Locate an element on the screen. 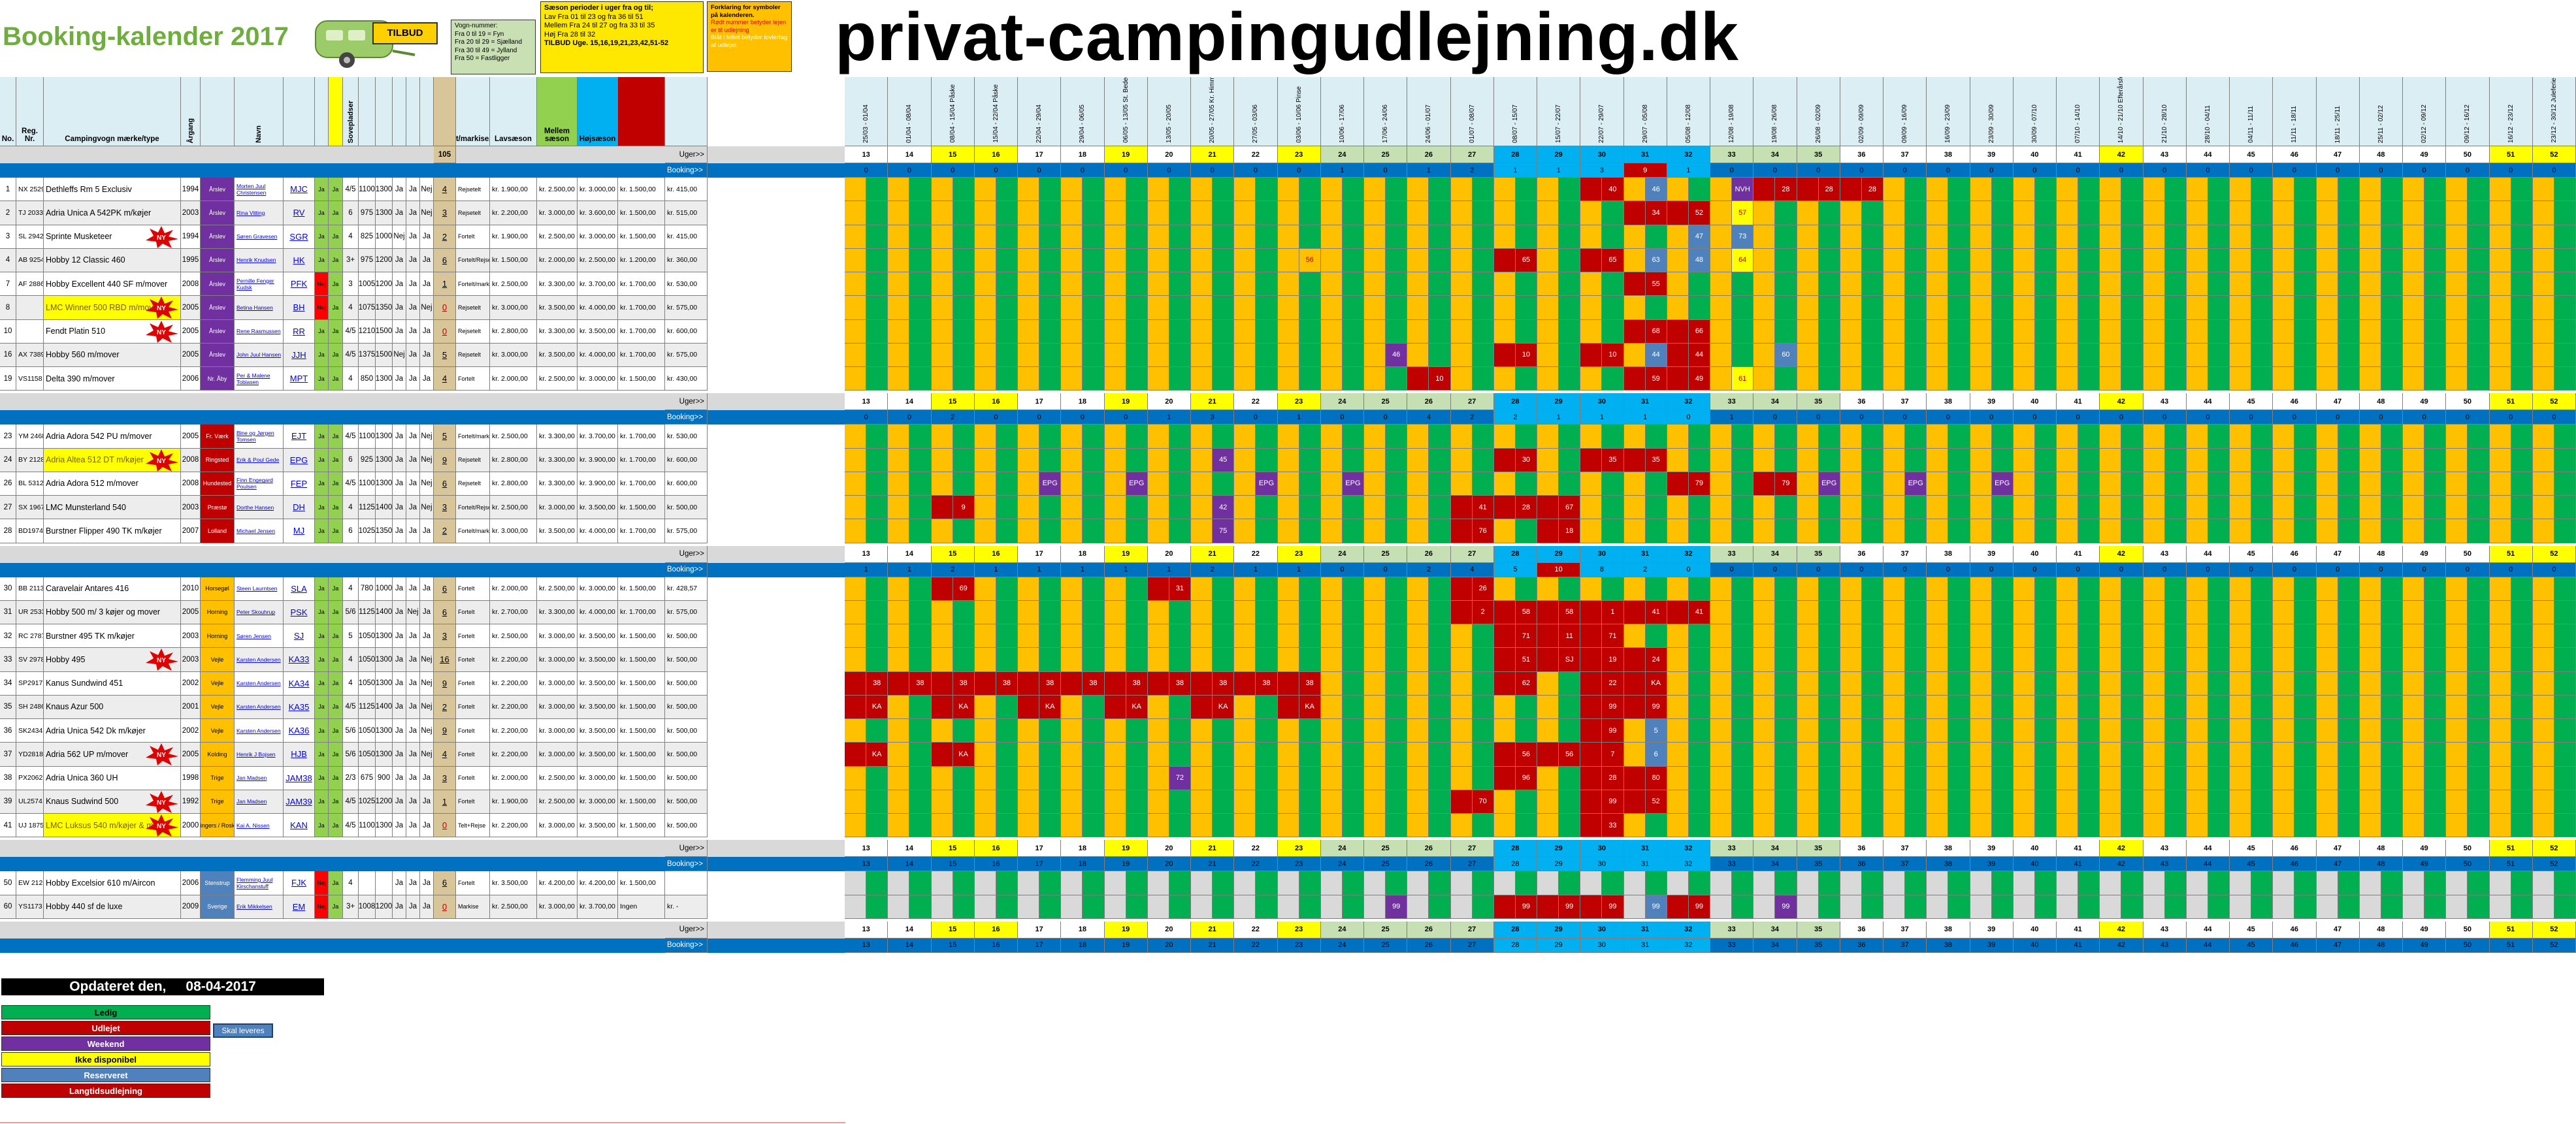 This screenshot has width=2576, height=1124. booking-cell: 10 is located at coordinates (1613, 355).